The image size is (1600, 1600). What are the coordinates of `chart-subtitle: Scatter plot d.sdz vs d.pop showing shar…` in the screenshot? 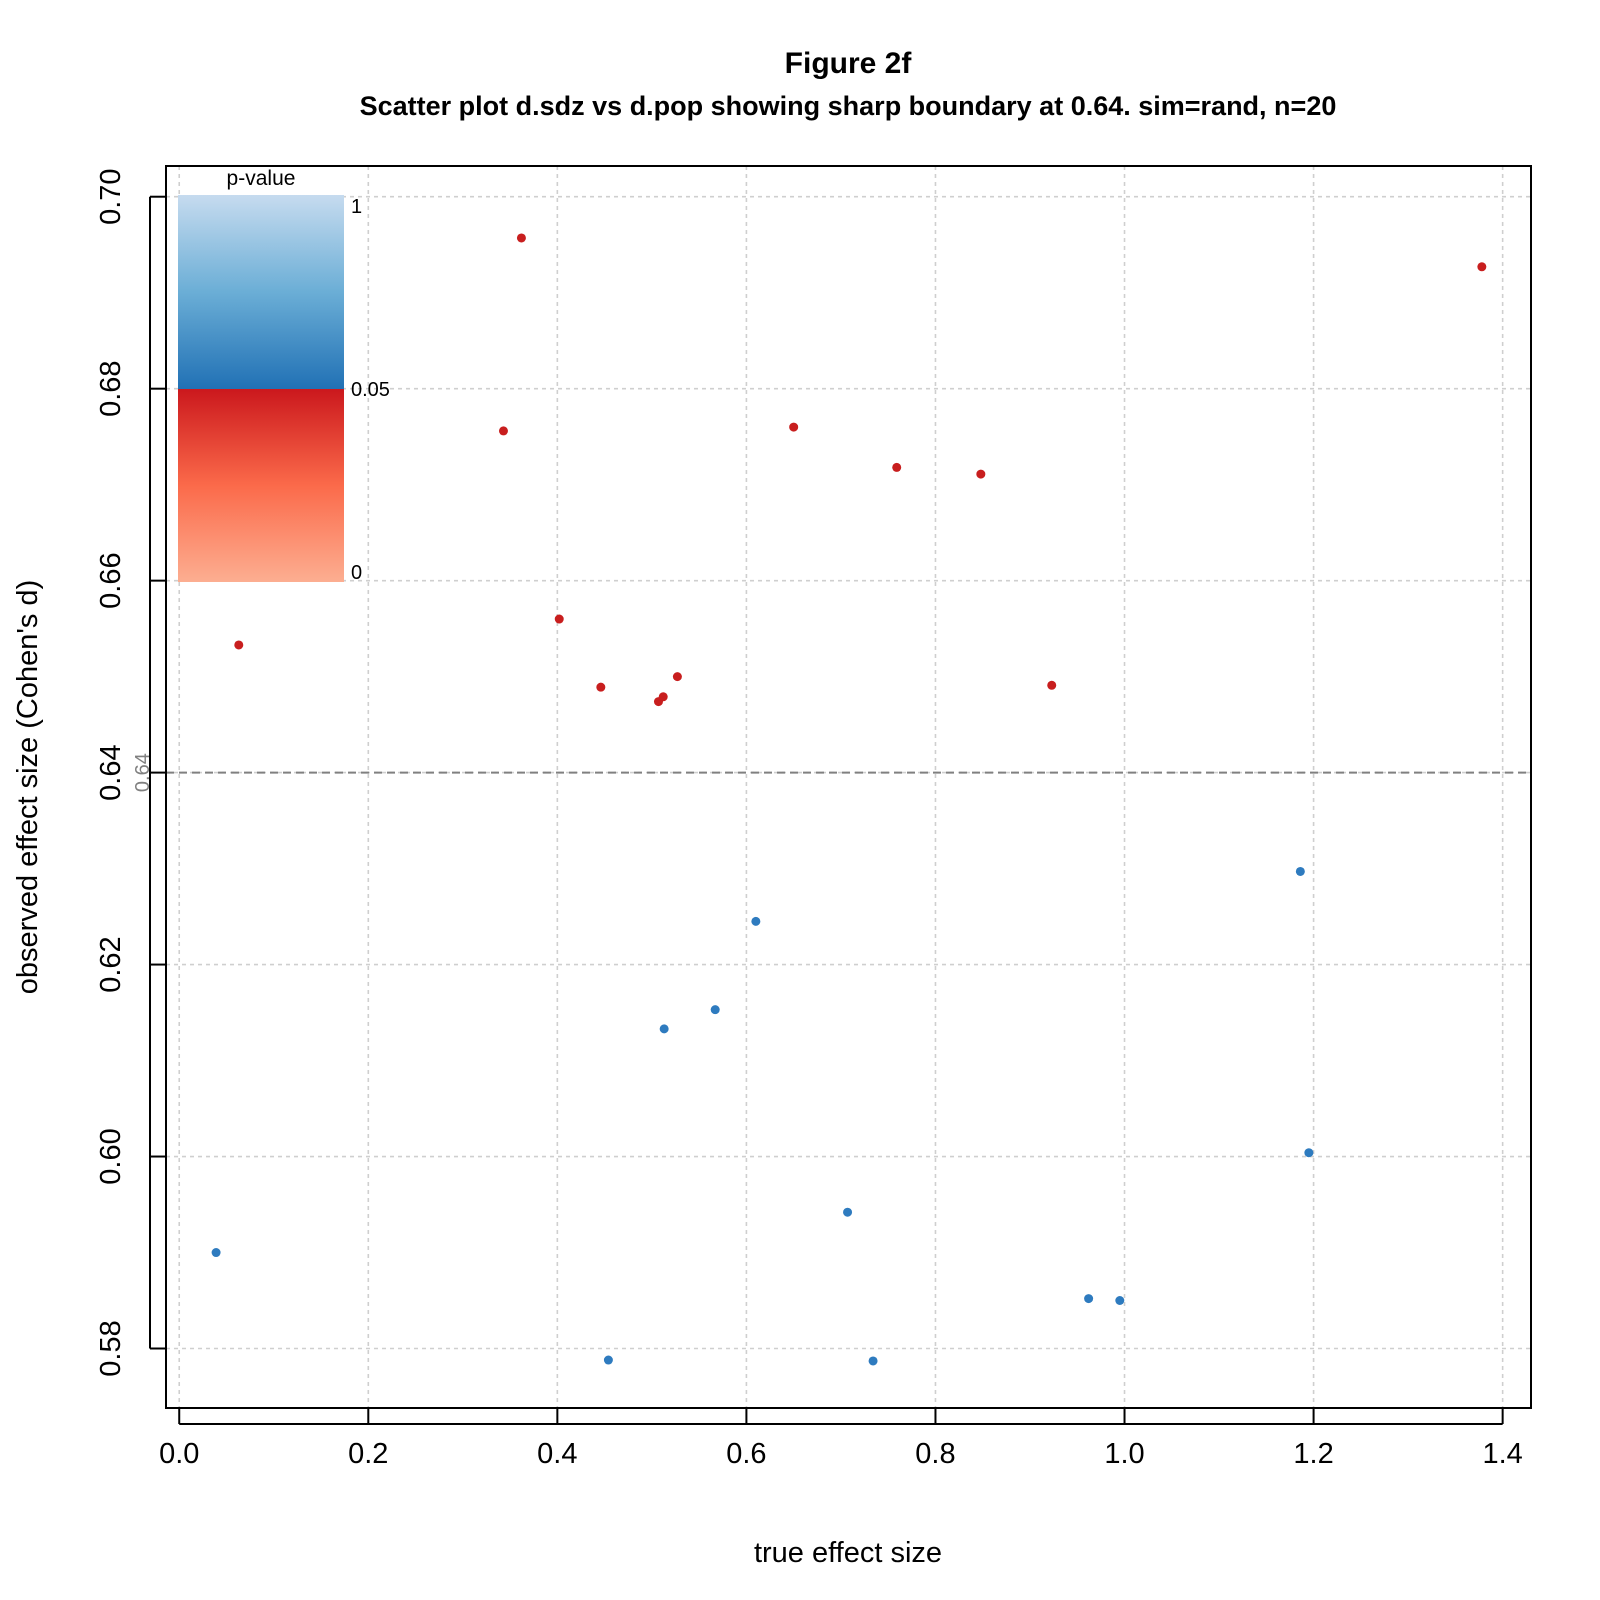 It's located at (848, 106).